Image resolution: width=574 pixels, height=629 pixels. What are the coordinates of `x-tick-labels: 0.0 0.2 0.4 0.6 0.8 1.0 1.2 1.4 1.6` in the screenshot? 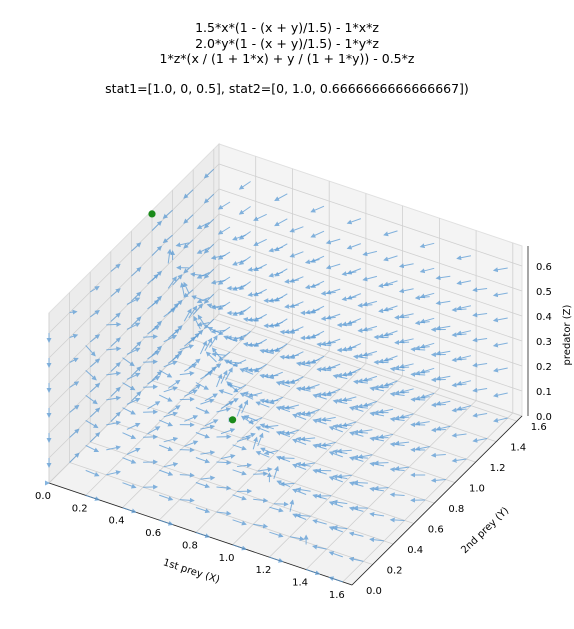 It's located at (190, 546).